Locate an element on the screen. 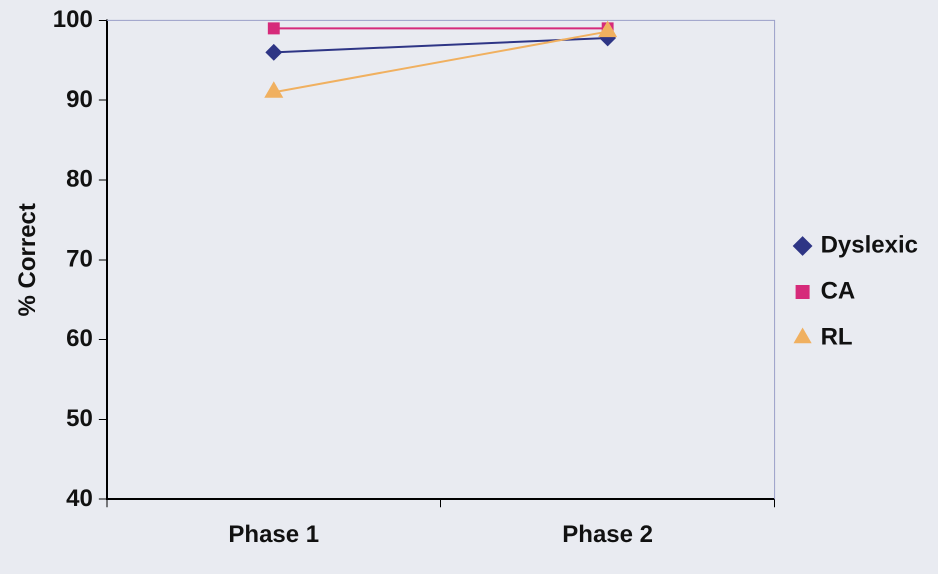  legend-label: RL is located at coordinates (836, 337).